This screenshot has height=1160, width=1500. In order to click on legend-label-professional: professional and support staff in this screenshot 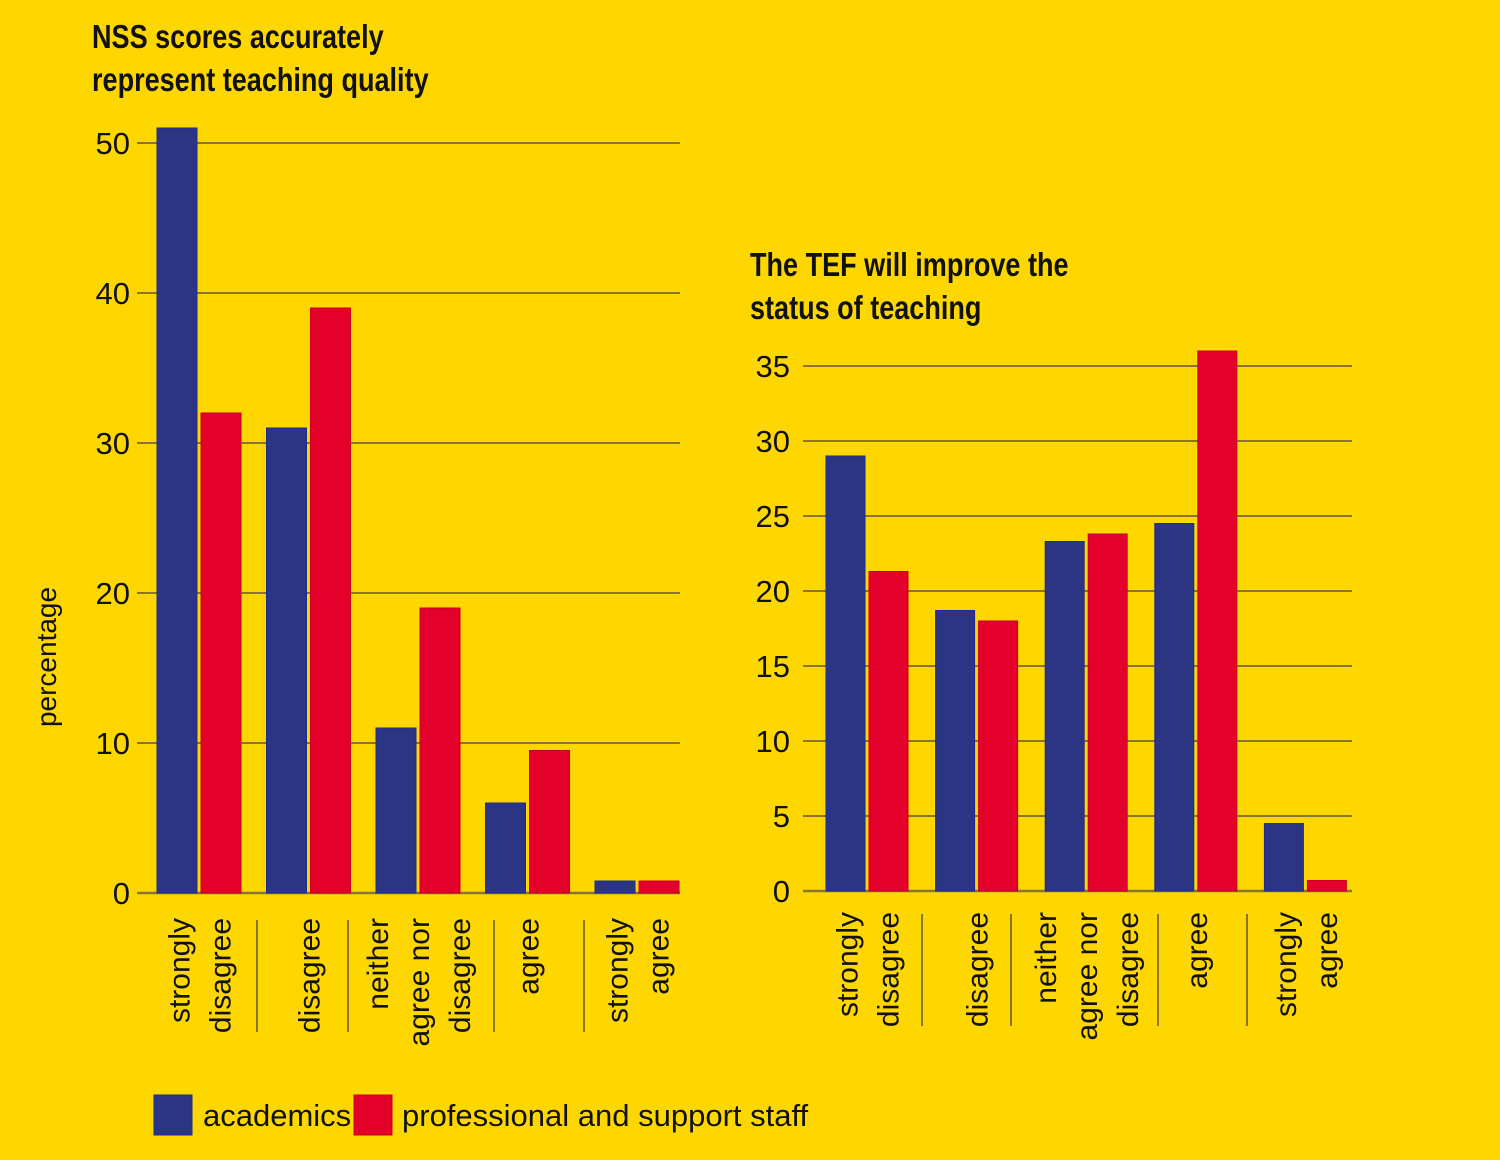, I will do `click(605, 1115)`.